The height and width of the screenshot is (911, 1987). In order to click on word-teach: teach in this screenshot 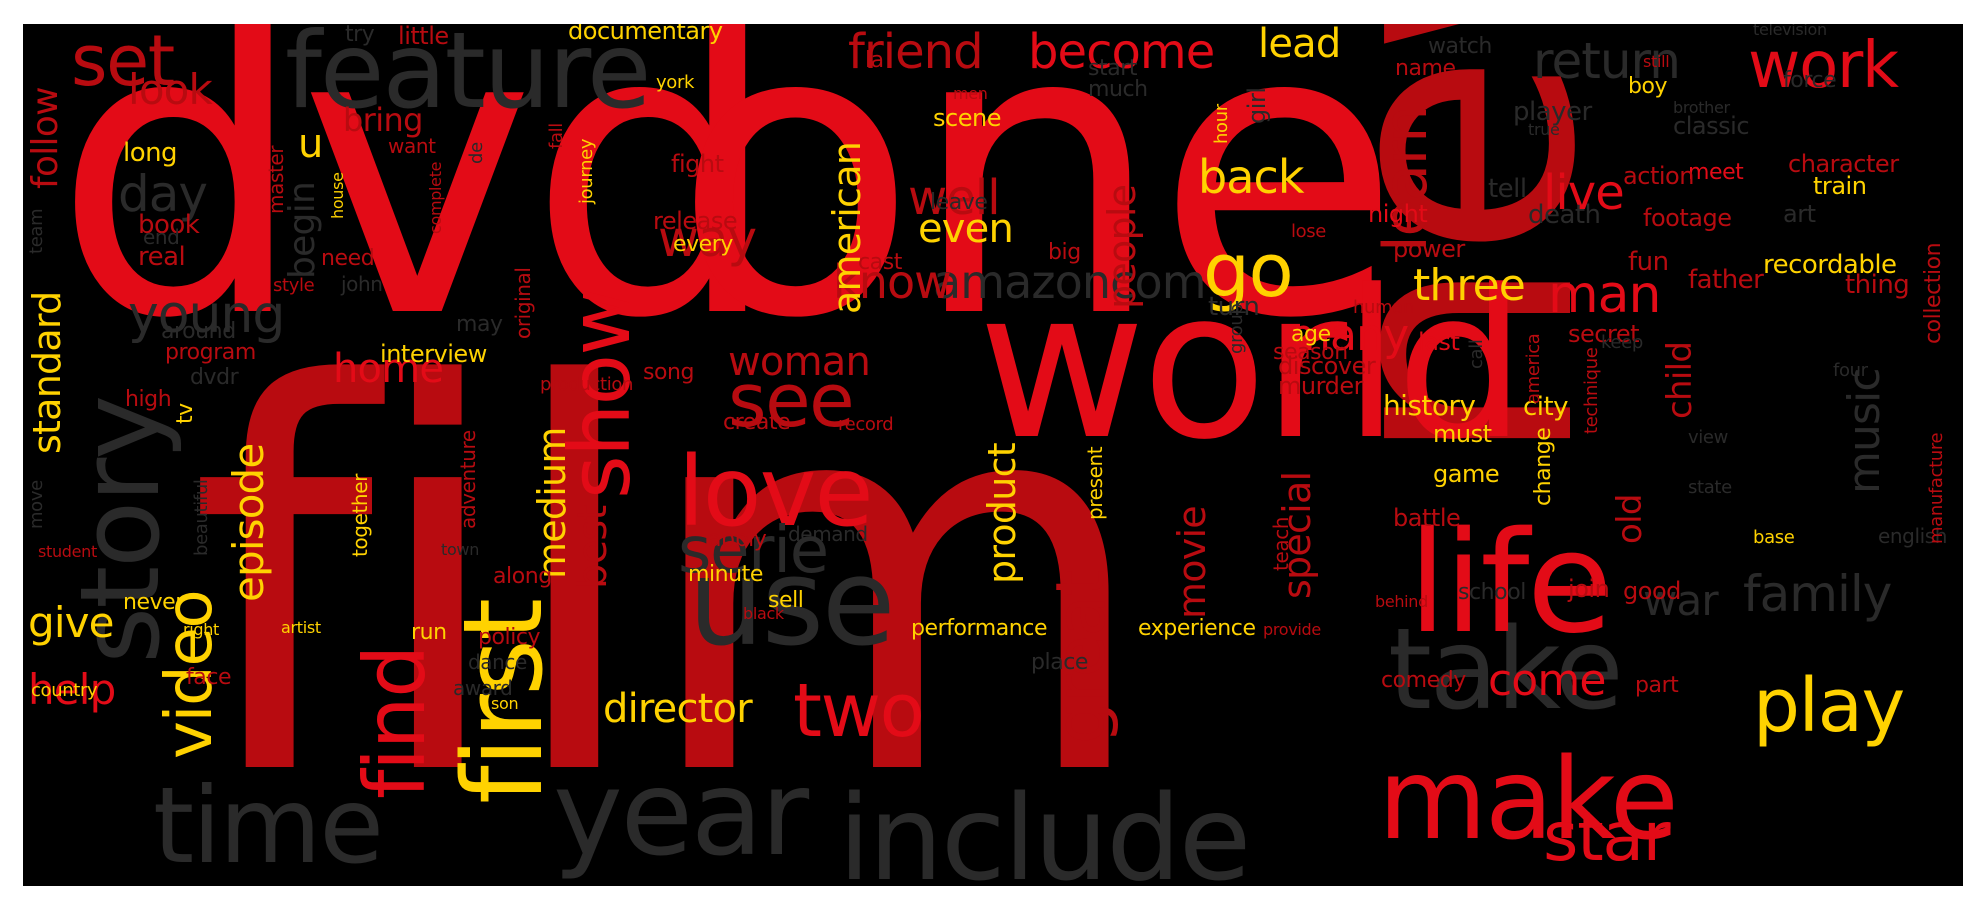, I will do `click(1281, 543)`.